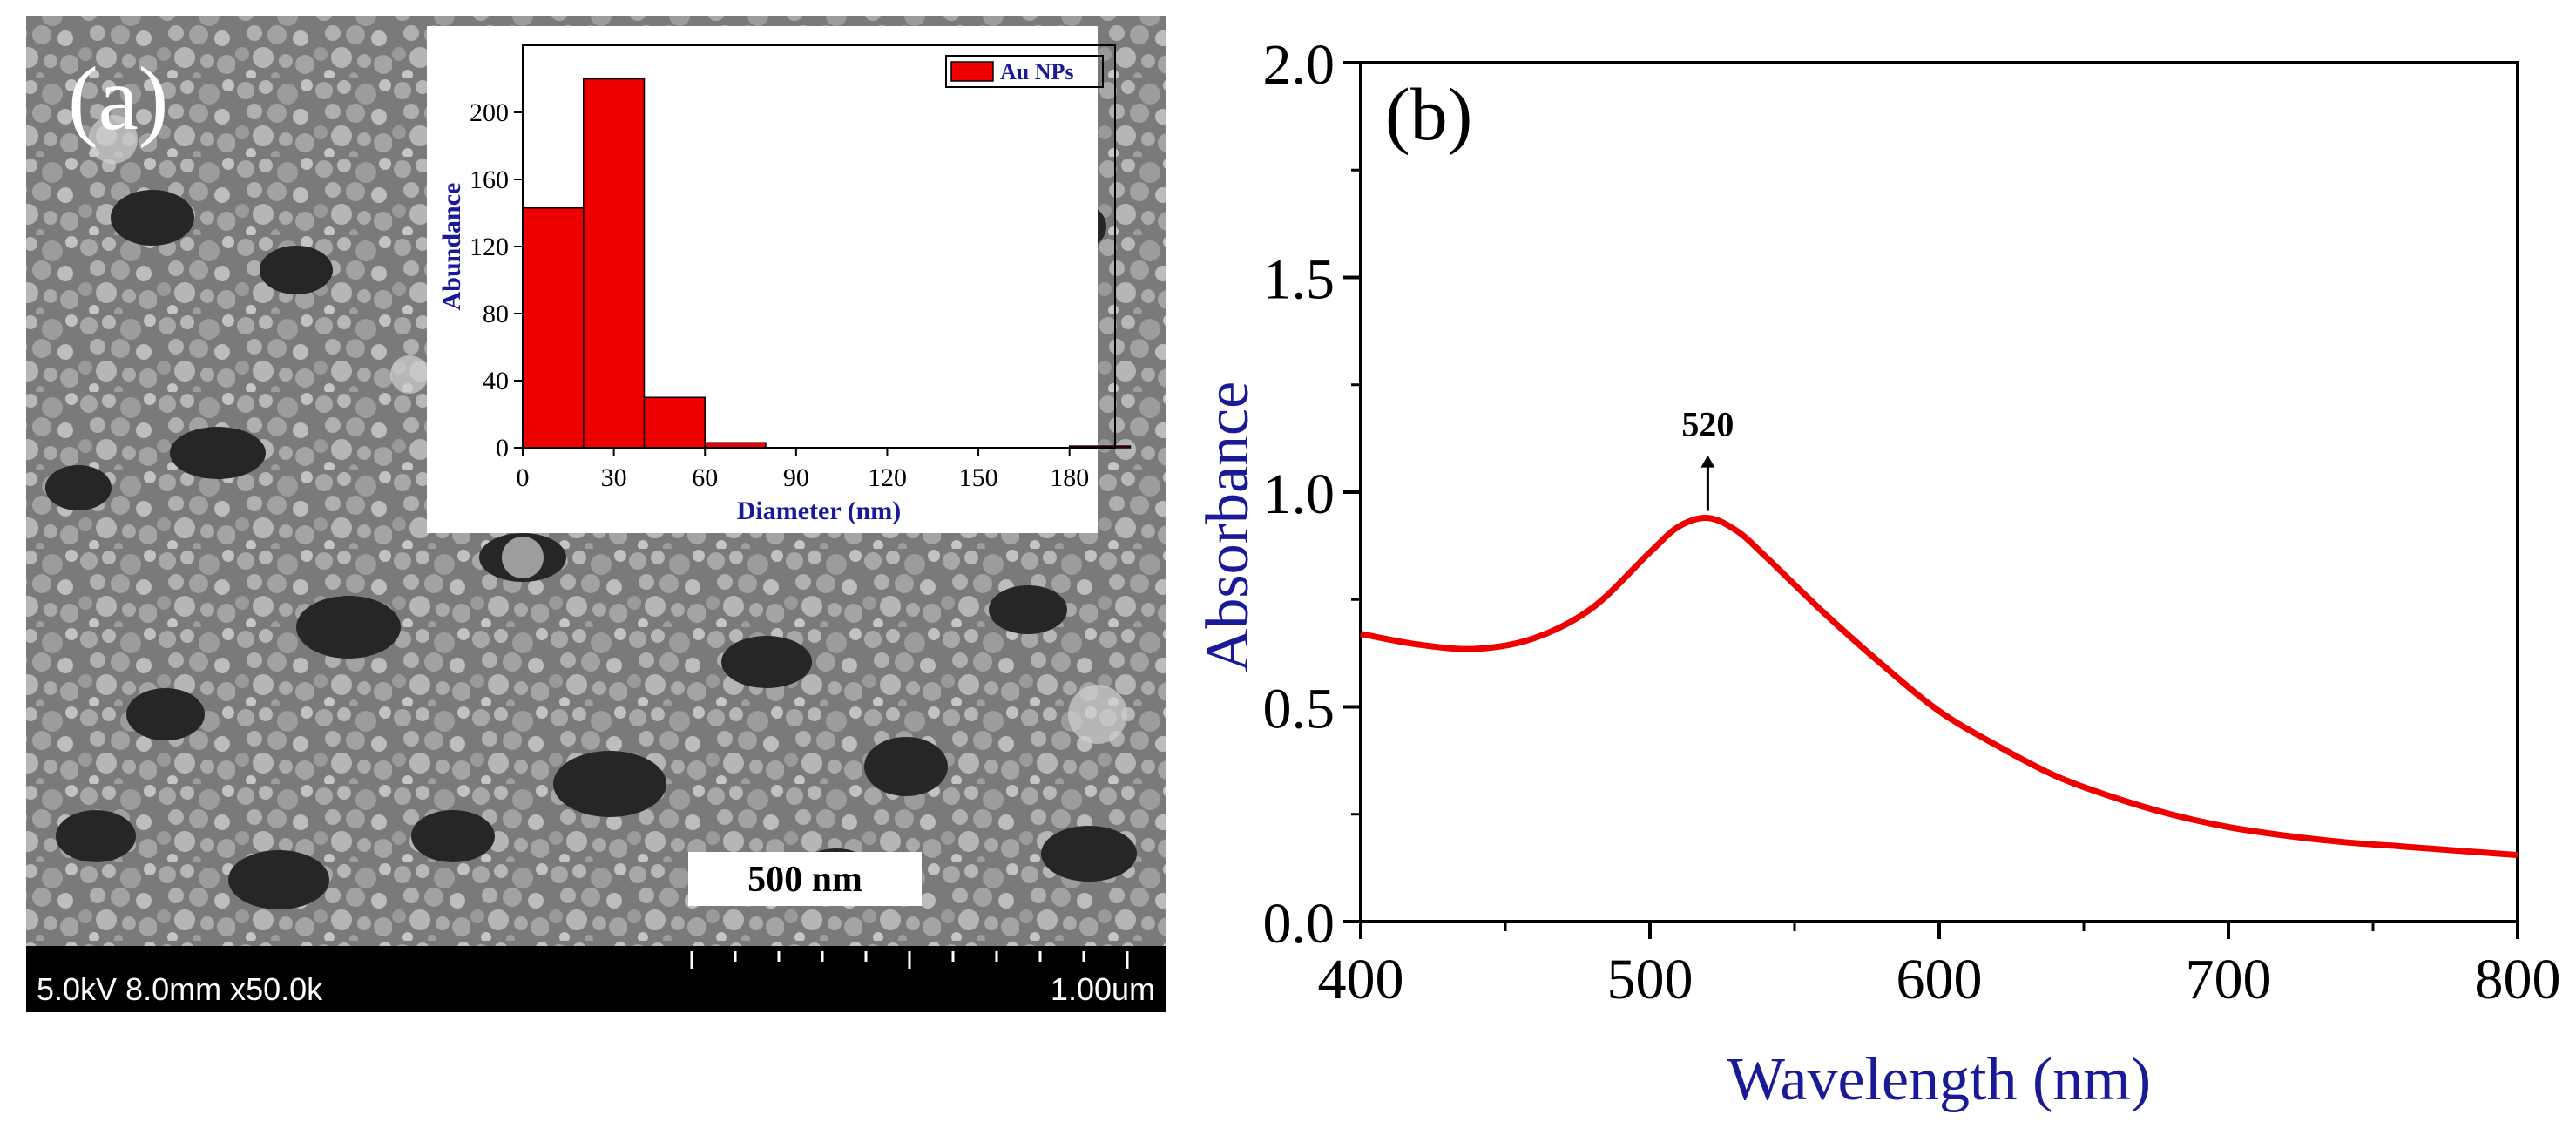 Image resolution: width=2576 pixels, height=1135 pixels. What do you see at coordinates (1227, 527) in the screenshot?
I see `absorbance-y-axis-label: Absorbance` at bounding box center [1227, 527].